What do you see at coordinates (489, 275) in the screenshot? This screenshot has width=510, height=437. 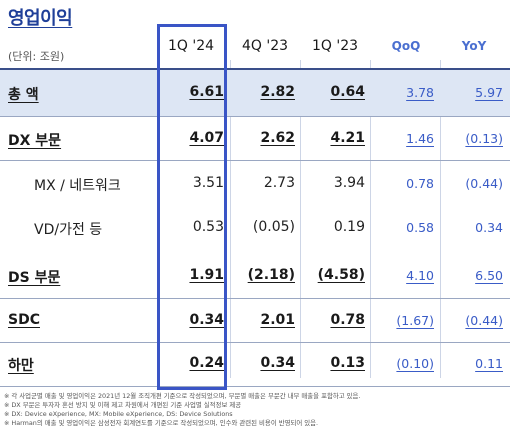 I see `table-cell: 6.50` at bounding box center [489, 275].